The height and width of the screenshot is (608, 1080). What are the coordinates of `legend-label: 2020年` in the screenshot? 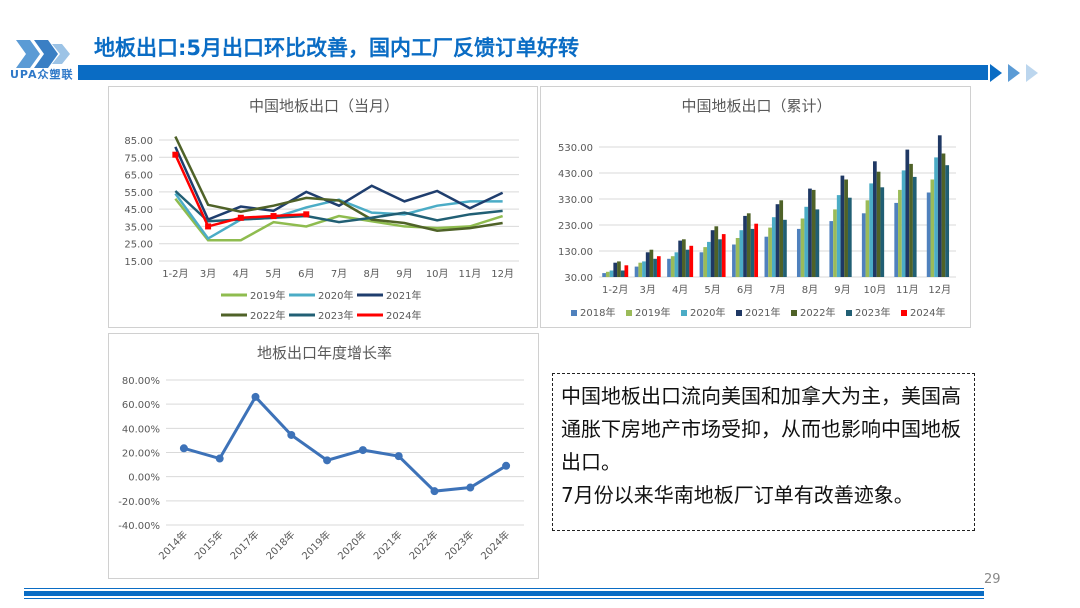 It's located at (707, 312).